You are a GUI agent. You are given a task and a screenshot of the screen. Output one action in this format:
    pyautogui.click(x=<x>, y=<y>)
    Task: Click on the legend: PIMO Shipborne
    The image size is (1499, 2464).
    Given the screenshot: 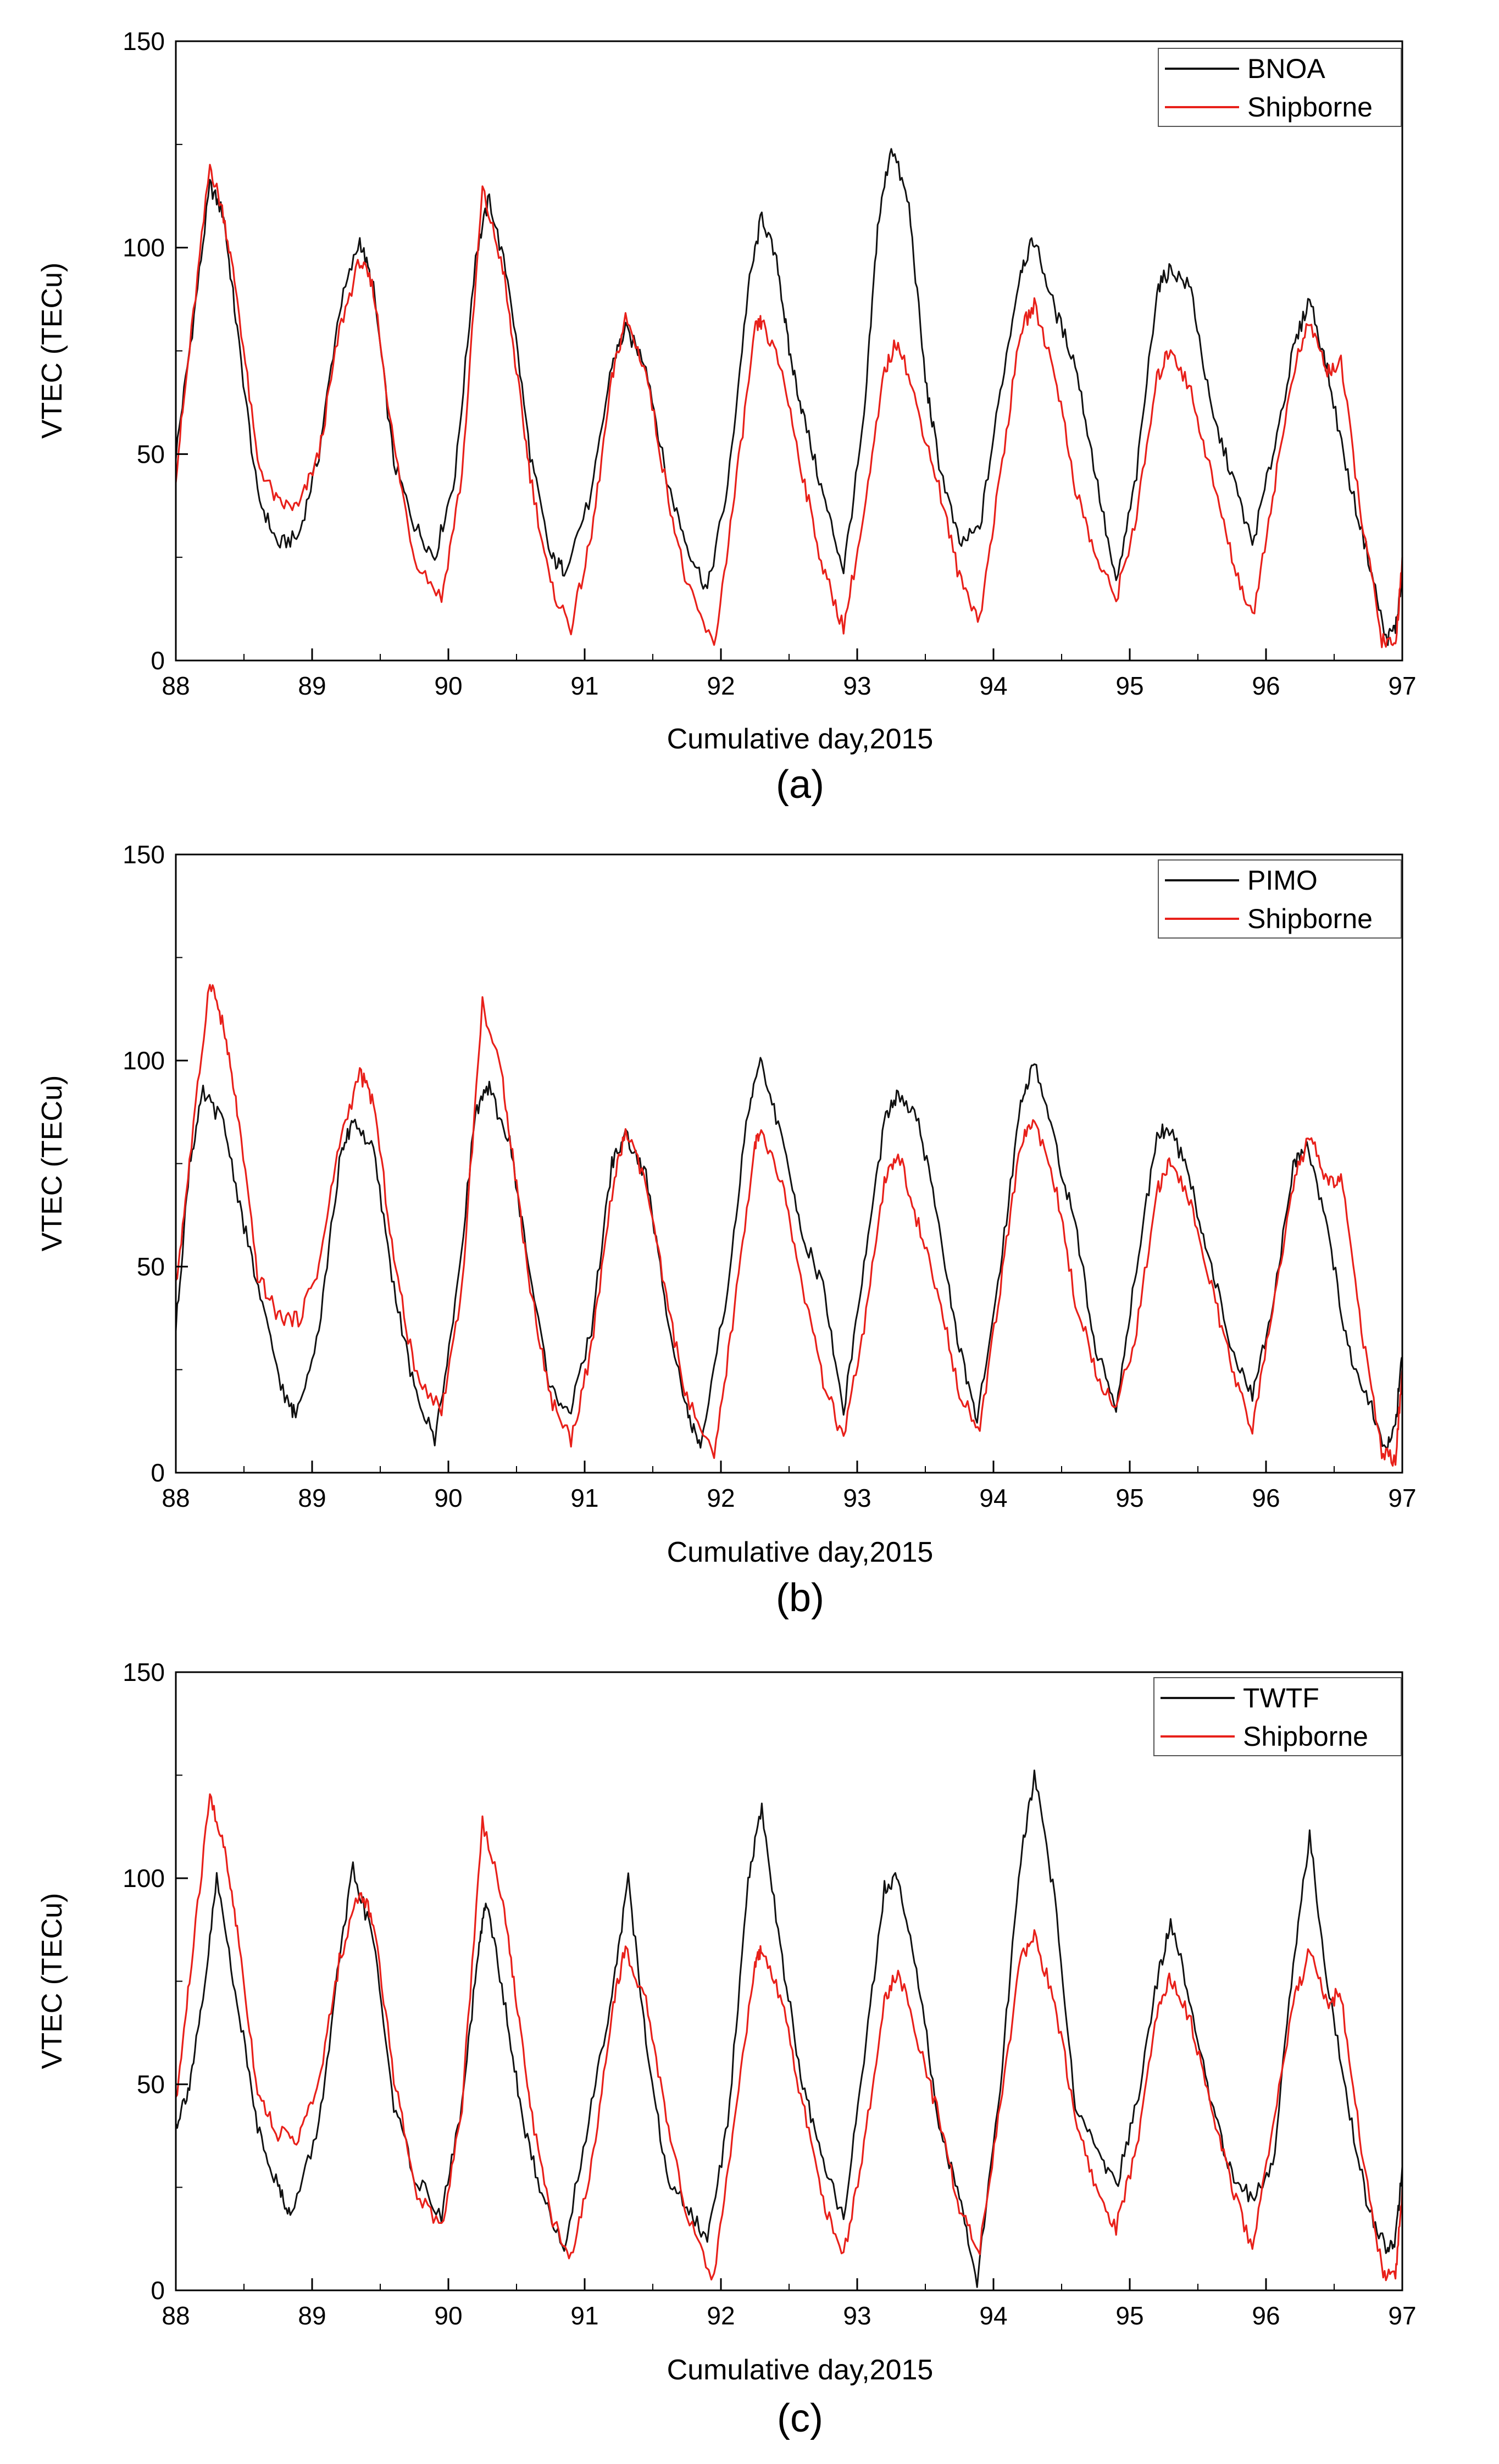 What is the action you would take?
    pyautogui.click(x=1280, y=899)
    